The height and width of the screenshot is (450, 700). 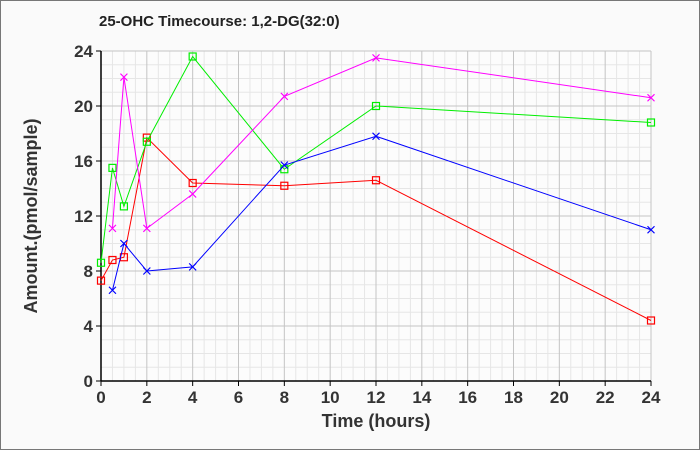 I want to click on y-tick-label: 20, so click(x=83, y=106).